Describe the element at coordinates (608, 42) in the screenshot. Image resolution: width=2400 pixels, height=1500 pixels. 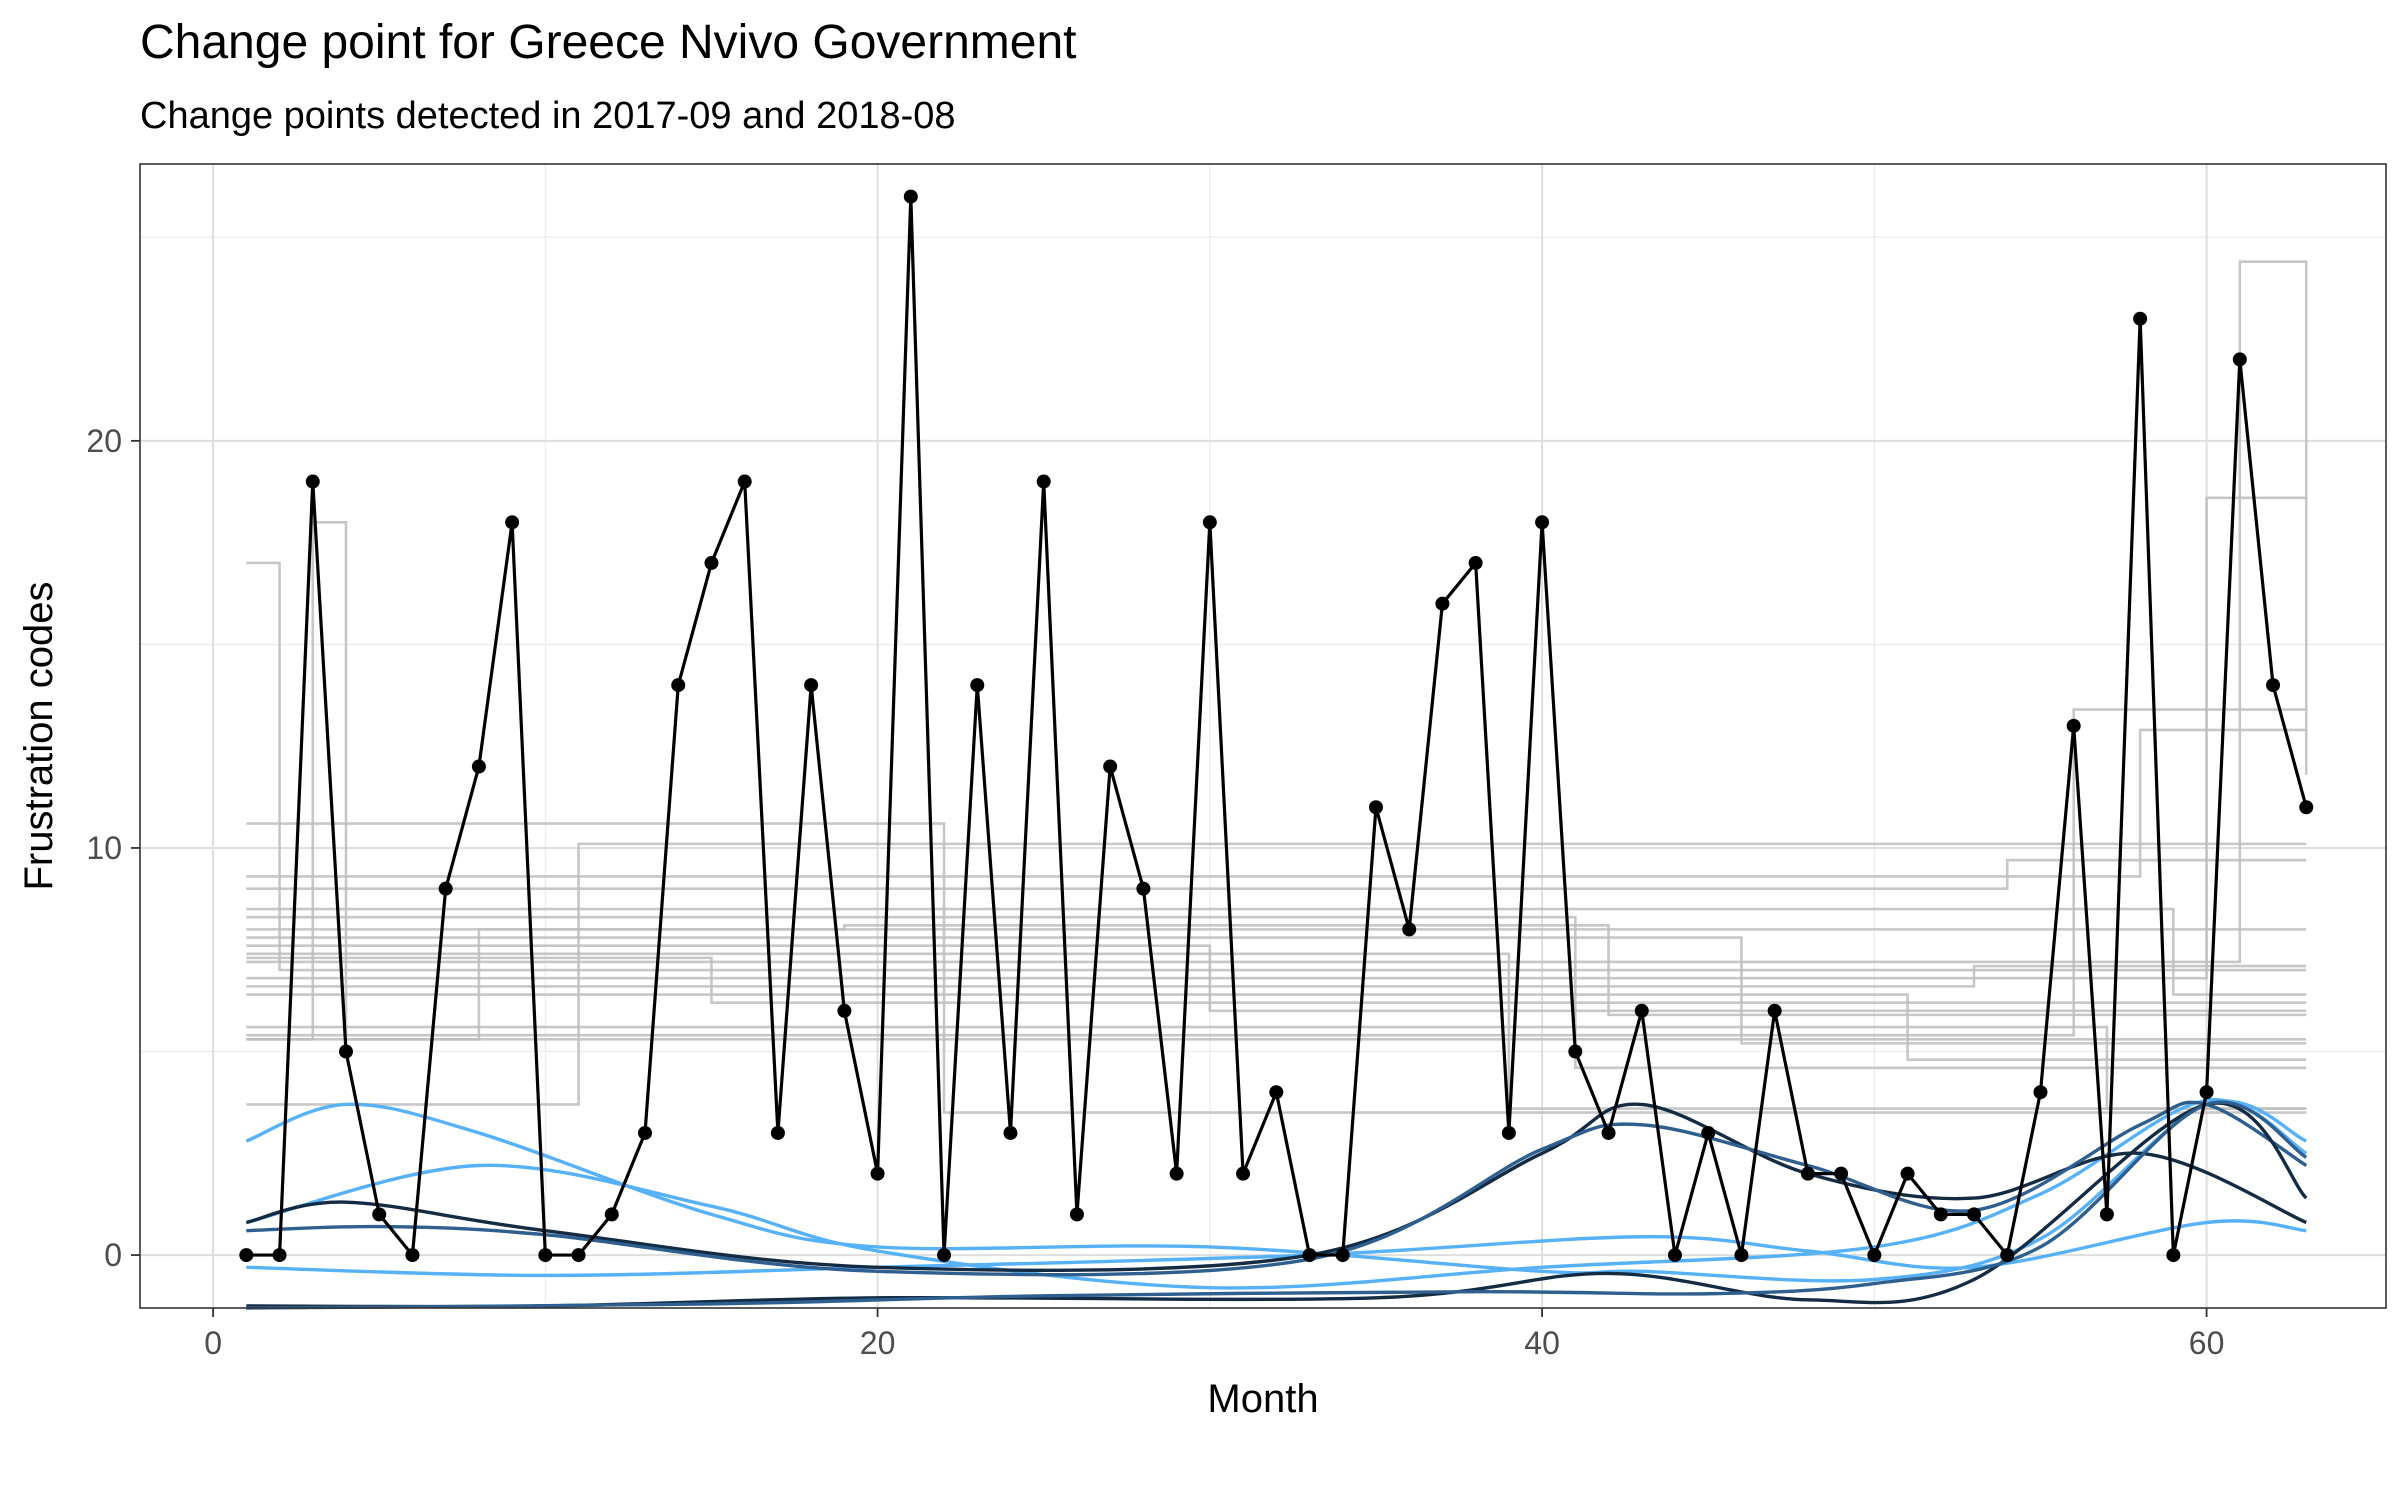
I see `chart-title: Change point for Greece Nvivo Government` at that location.